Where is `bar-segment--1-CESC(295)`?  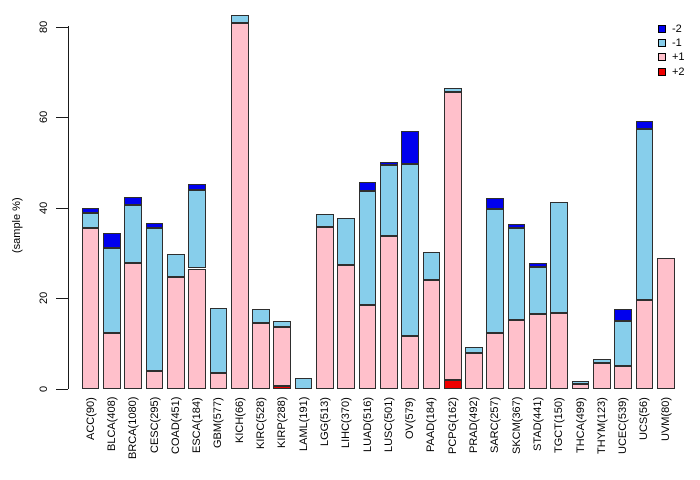
bar-segment--1-CESC(295) is located at coordinates (154, 299).